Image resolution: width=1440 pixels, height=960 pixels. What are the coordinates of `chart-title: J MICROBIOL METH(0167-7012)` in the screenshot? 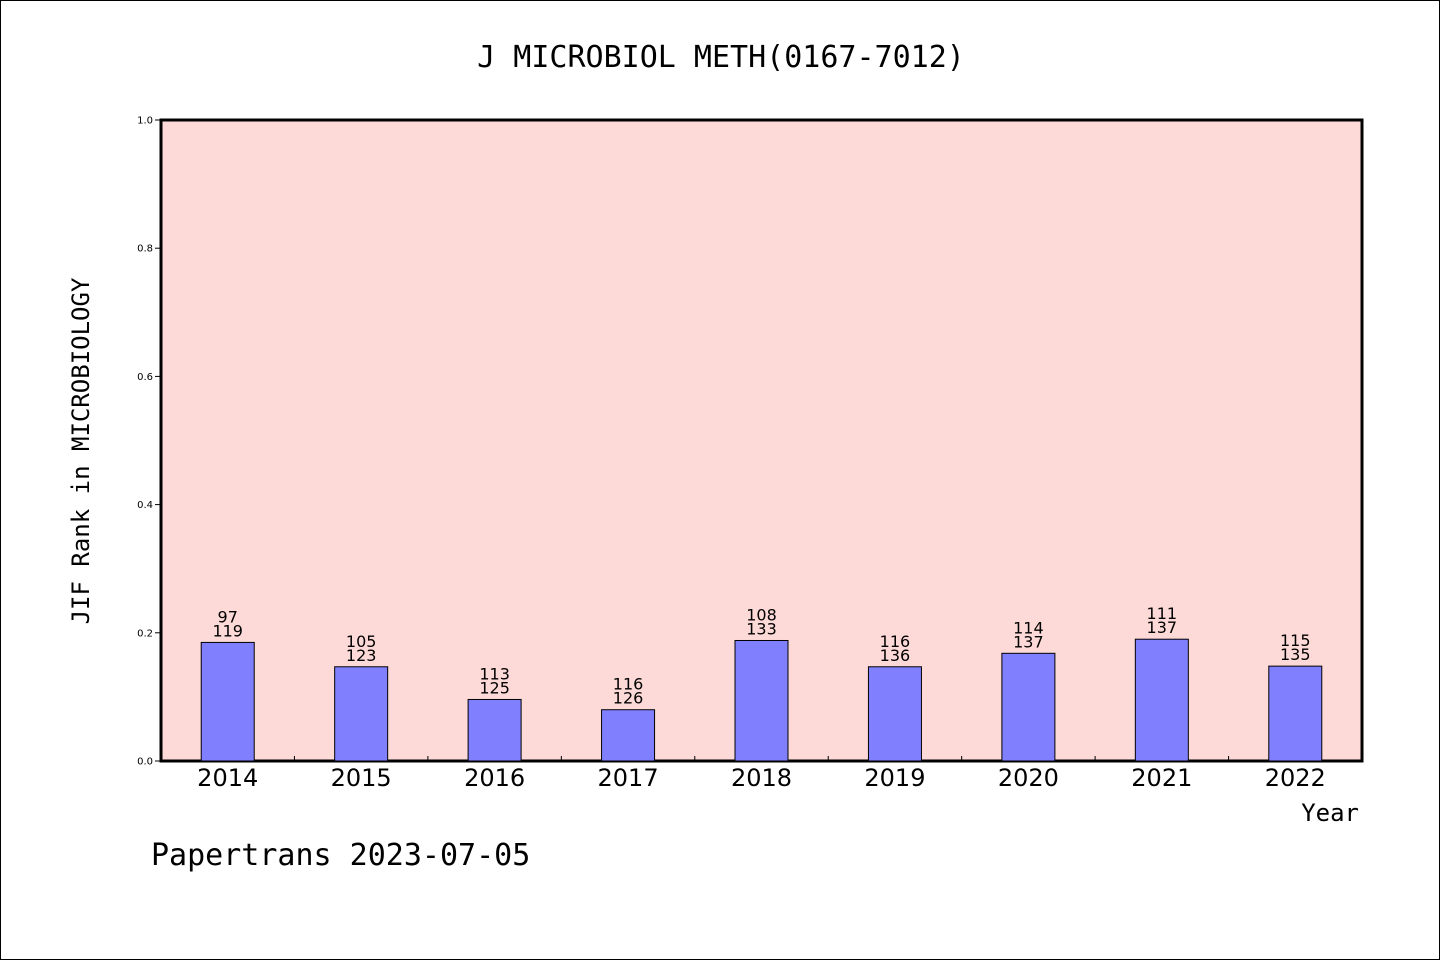 It's located at (721, 57).